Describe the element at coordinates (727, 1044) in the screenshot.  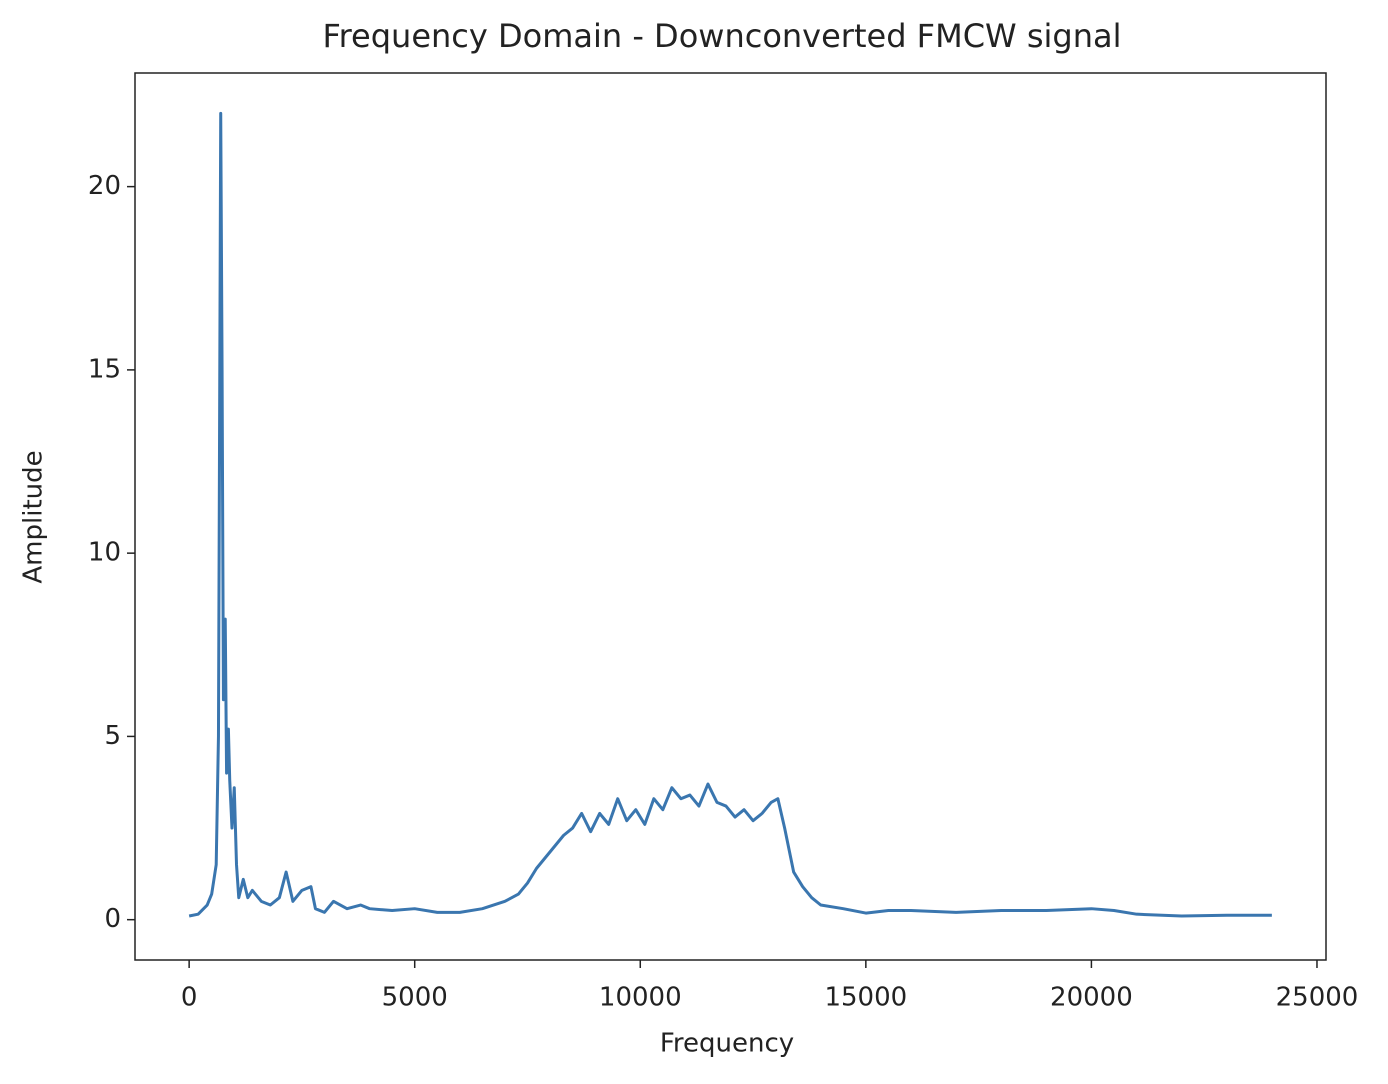
I see `x-axis-label: Frequency` at that location.